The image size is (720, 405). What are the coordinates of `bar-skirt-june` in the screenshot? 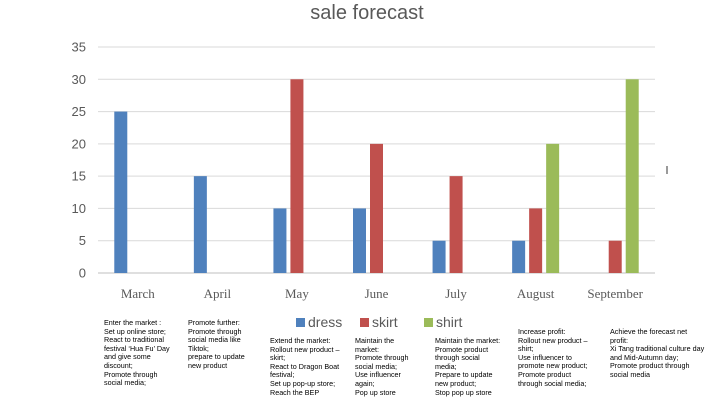 It's located at (376, 208).